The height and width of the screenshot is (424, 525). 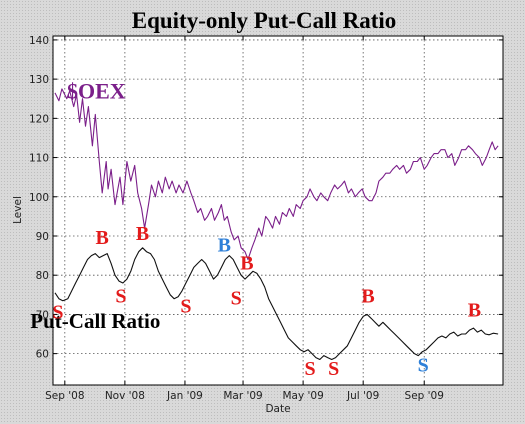 I want to click on y-tick-label: 100, so click(x=39, y=198).